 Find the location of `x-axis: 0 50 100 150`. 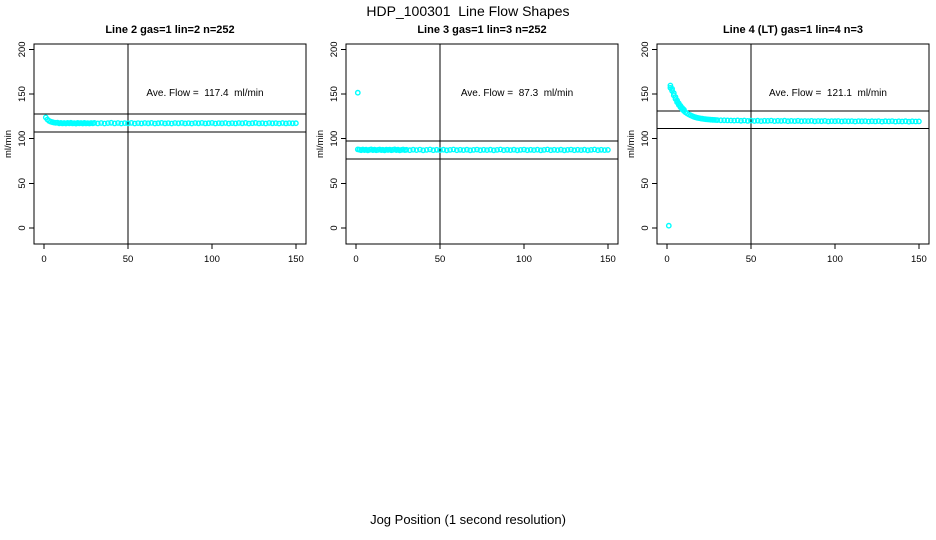

x-axis: 0 50 100 150 is located at coordinates (172, 254).